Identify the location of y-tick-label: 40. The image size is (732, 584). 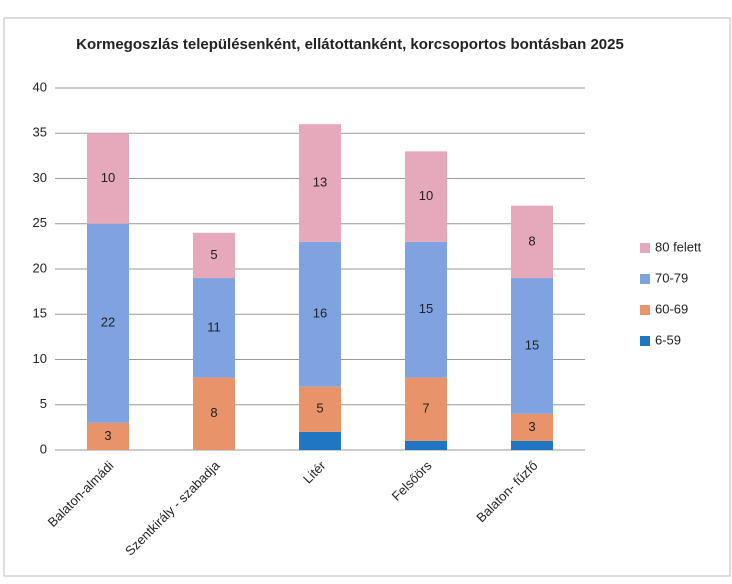
(40, 86).